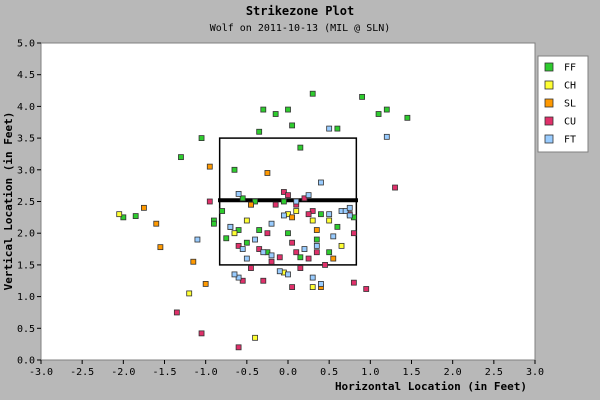  I want to click on legend-swatch-cu, so click(549, 121).